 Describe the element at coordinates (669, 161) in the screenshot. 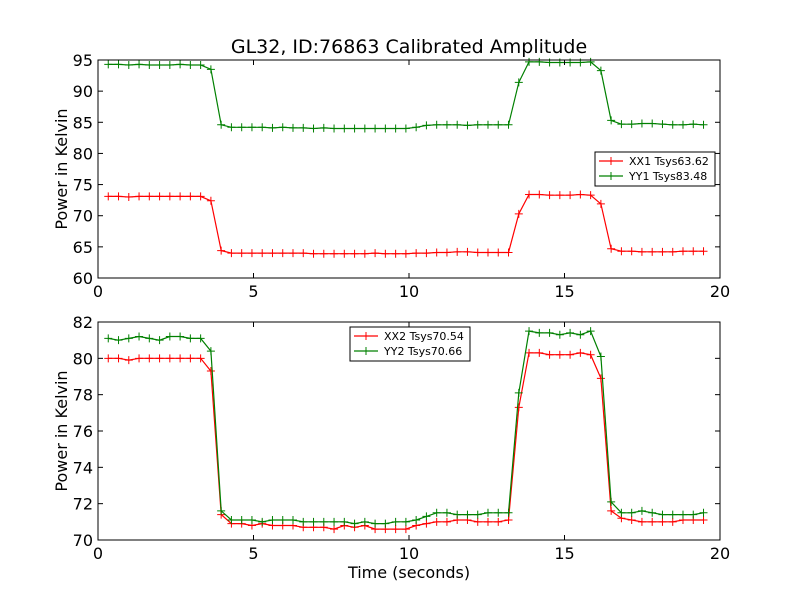

I see `top-legend-label: XX1 Tsys63.62` at that location.